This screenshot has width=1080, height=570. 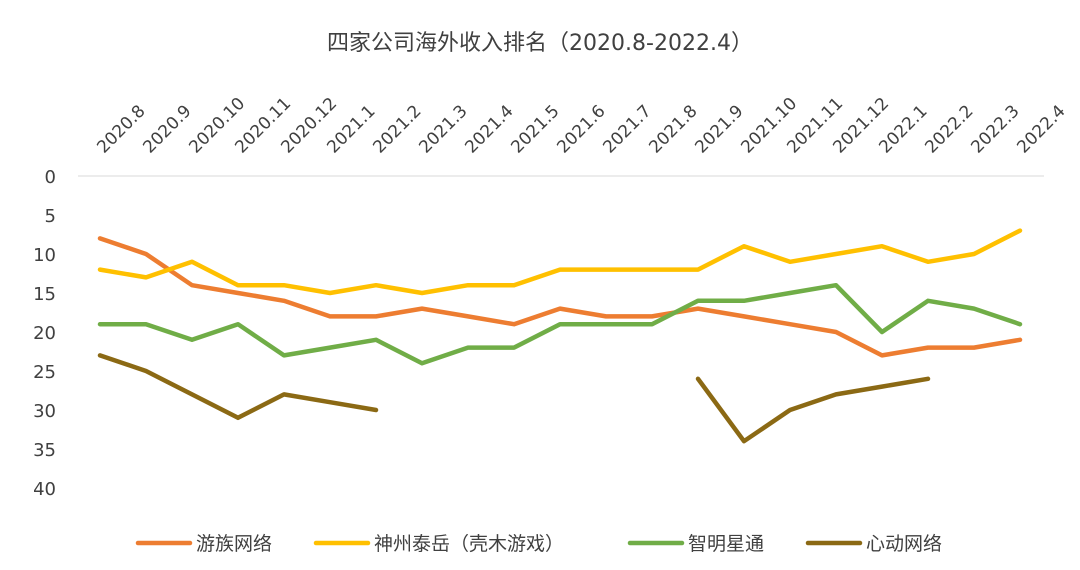 What do you see at coordinates (469, 544) in the screenshot?
I see `legend-label: 神州泰岳（壳木游戏）` at bounding box center [469, 544].